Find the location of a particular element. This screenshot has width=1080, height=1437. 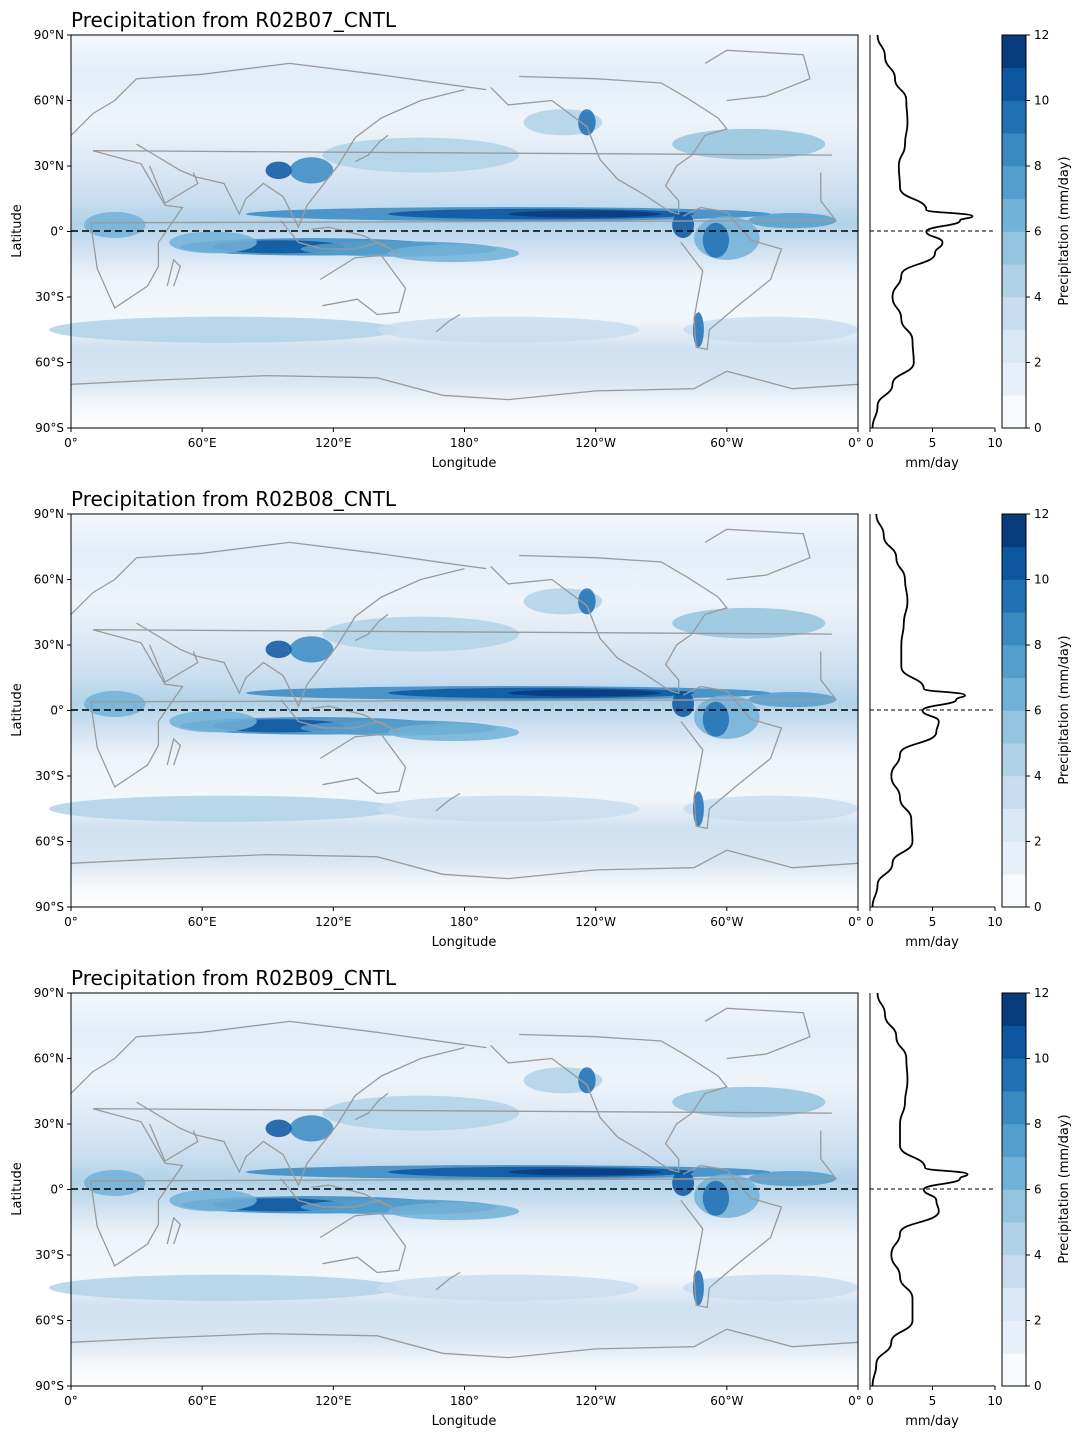

colorbar-tick-label: 0 is located at coordinates (1038, 428).